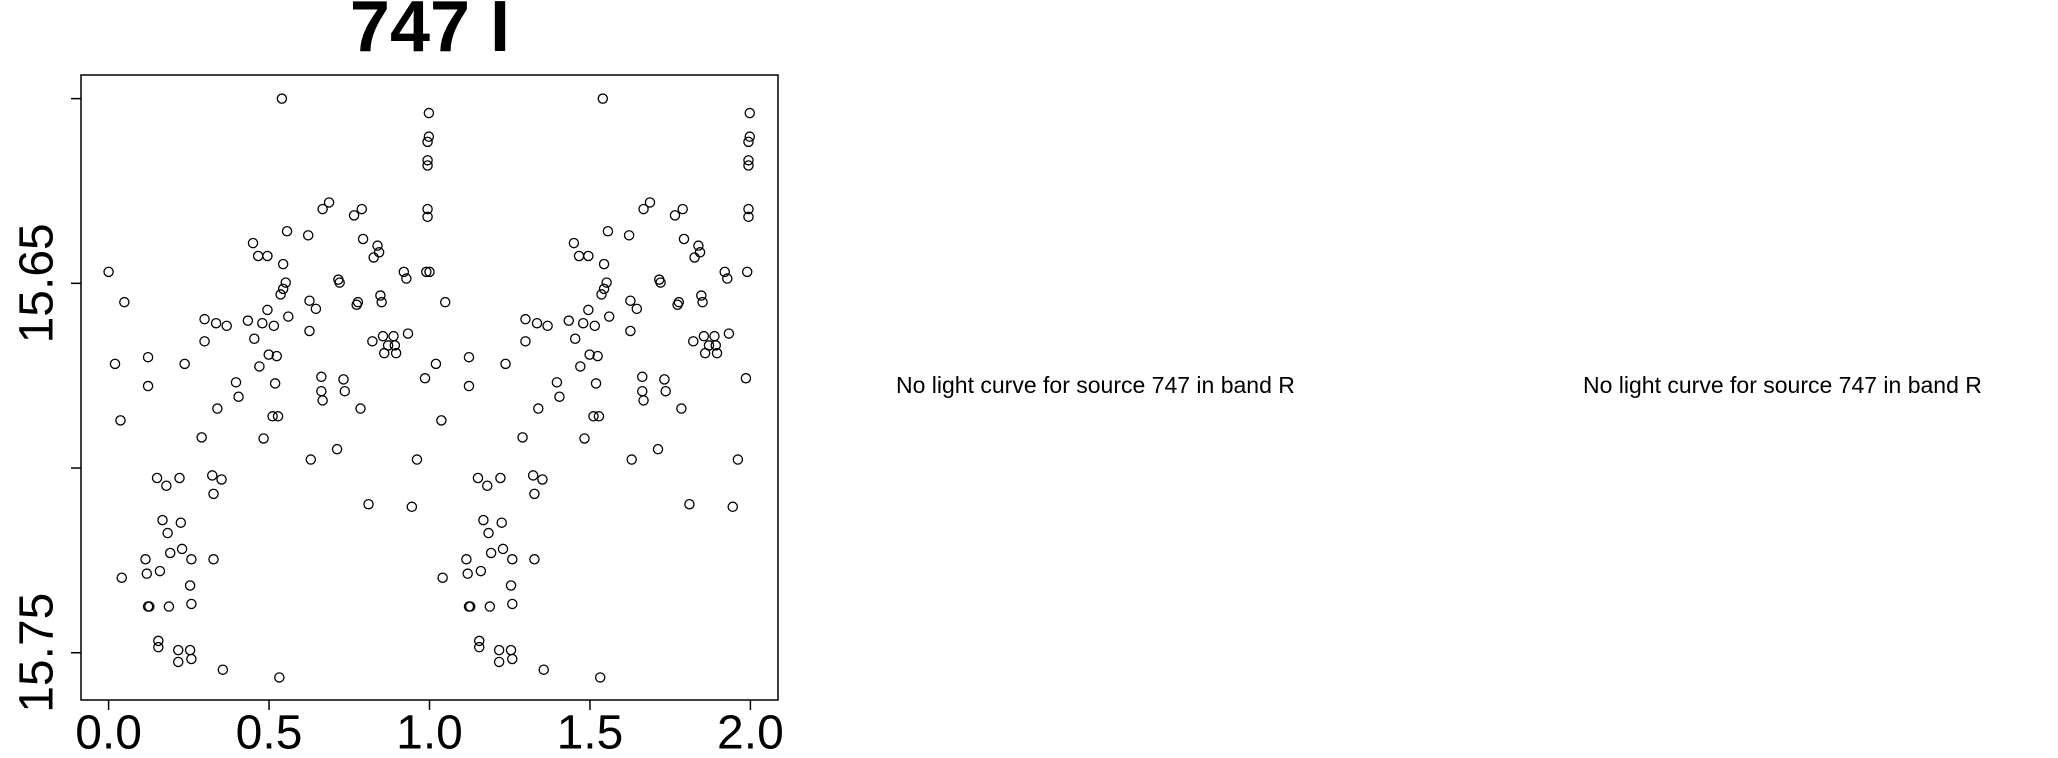 This screenshot has width=2058, height=758. What do you see at coordinates (430, 33) in the screenshot?
I see `chart-title: 747 I` at bounding box center [430, 33].